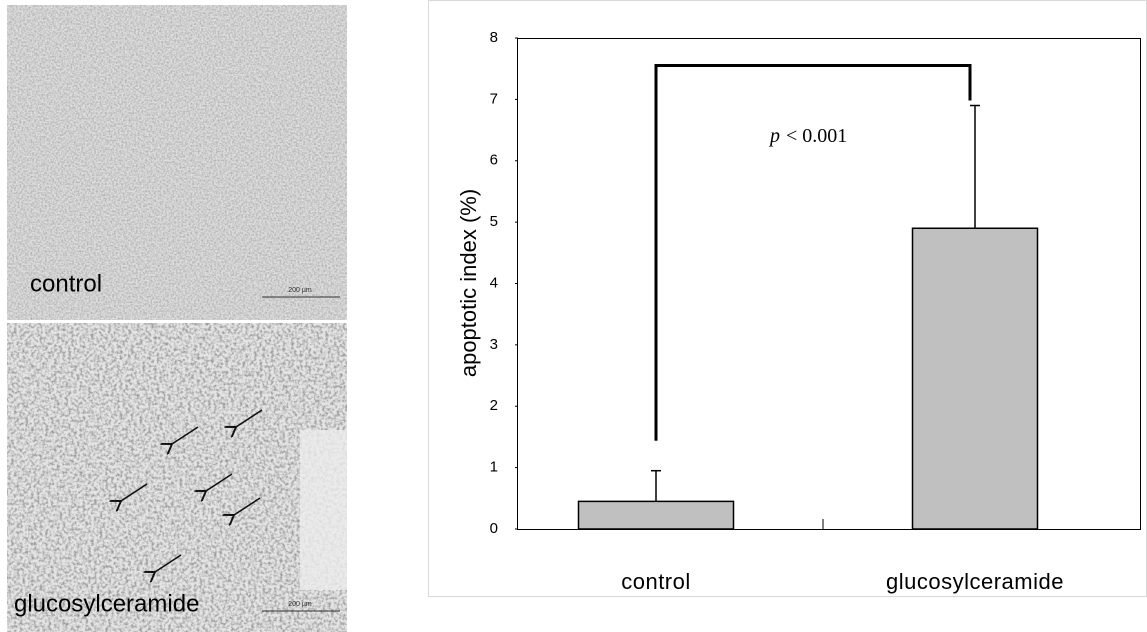 This screenshot has height=632, width=1147. Describe the element at coordinates (494, 467) in the screenshot. I see `y-tick-label: 1` at that location.